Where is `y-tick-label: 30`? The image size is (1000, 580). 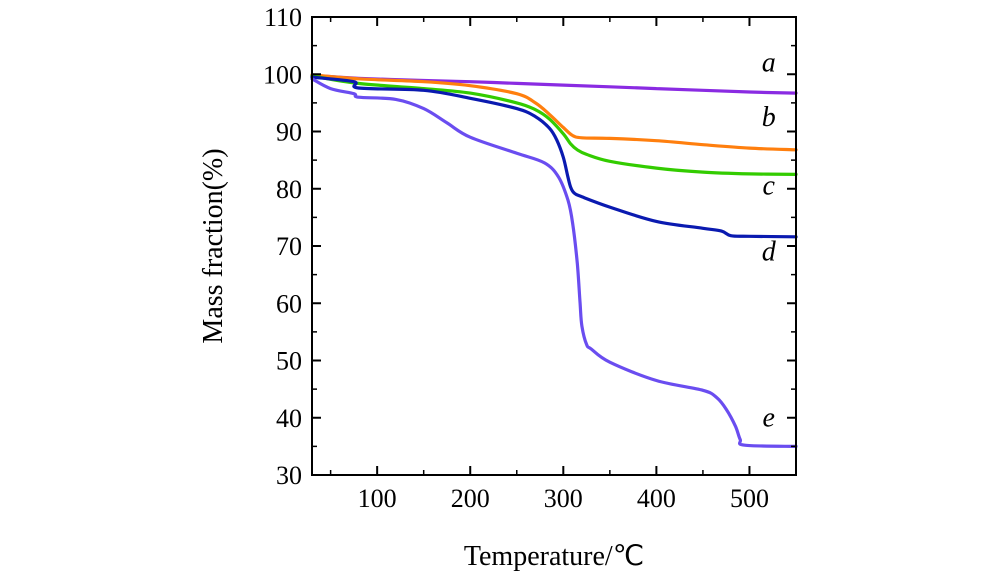
y-tick-label: 30 is located at coordinates (289, 475).